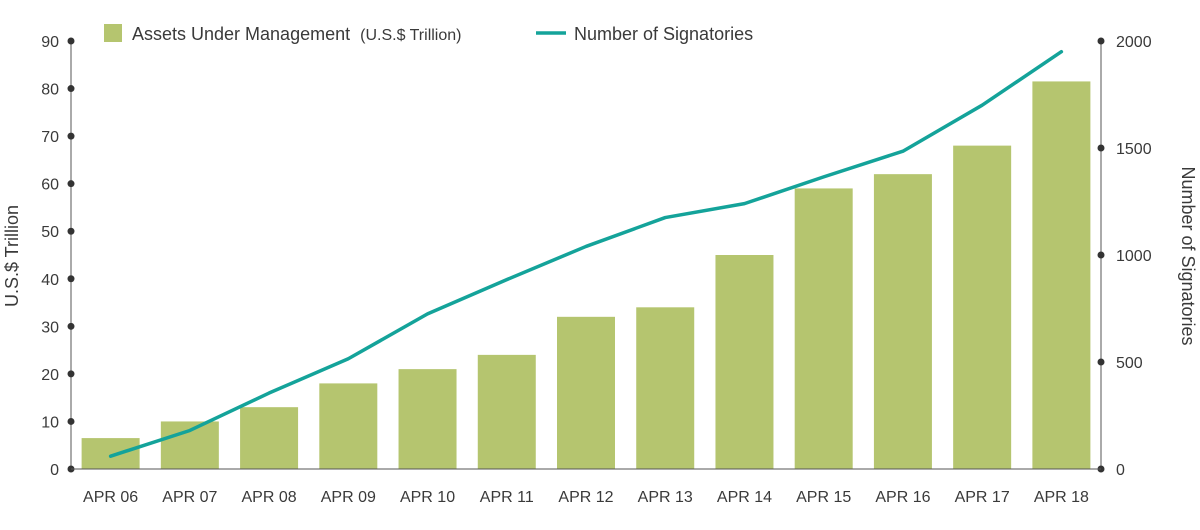 The height and width of the screenshot is (530, 1200). Describe the element at coordinates (50, 185) in the screenshot. I see `left-tick-label: 60` at that location.